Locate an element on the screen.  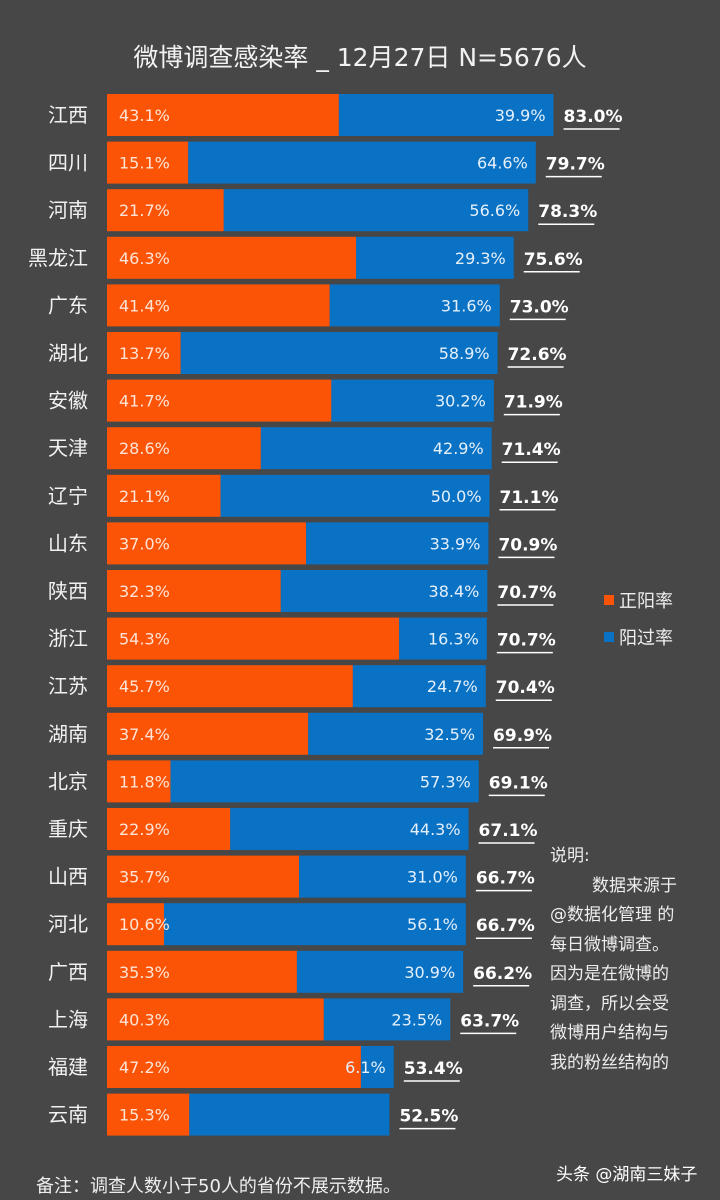
footnote: 备注：调查人数小于50人的省份不展示数据。 is located at coordinates (218, 1186).